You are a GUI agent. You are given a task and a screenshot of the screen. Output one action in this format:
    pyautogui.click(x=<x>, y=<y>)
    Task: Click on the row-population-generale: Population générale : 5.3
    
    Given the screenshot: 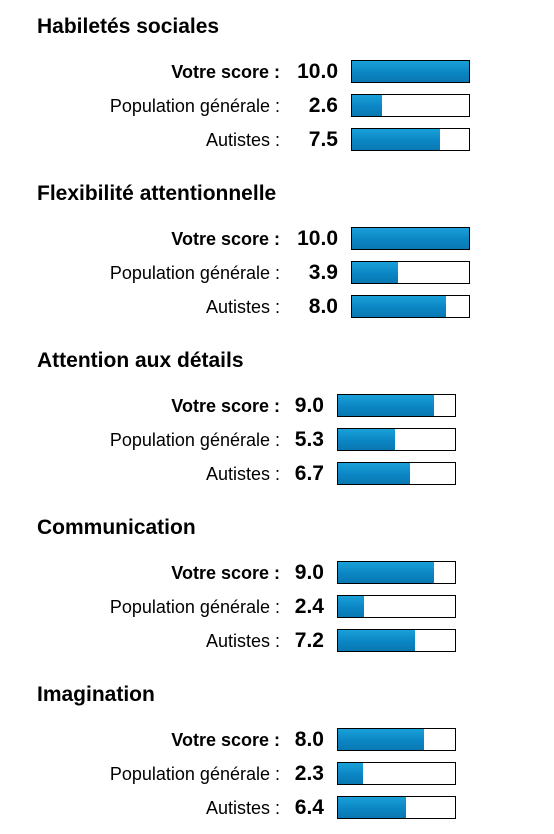 What is the action you would take?
    pyautogui.click(x=277, y=440)
    